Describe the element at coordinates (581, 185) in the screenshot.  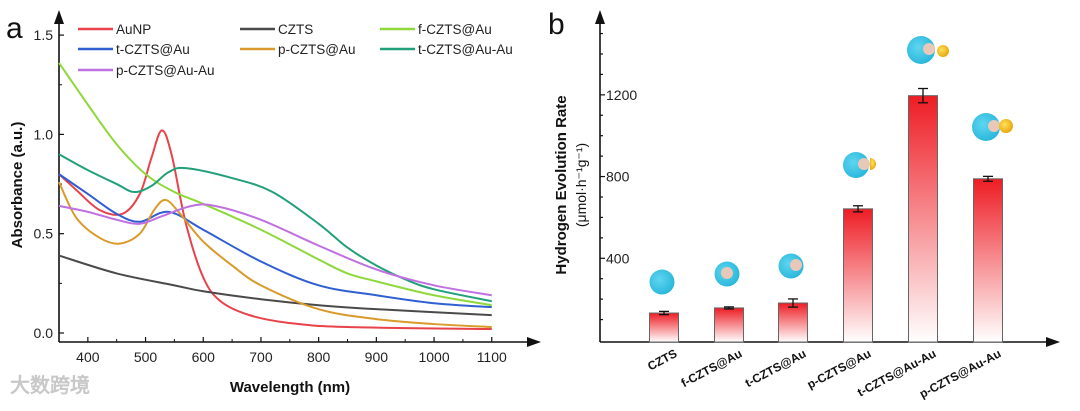
I see `y-axis-unit-b: (μmol·h⁻¹g⁻¹)` at that location.